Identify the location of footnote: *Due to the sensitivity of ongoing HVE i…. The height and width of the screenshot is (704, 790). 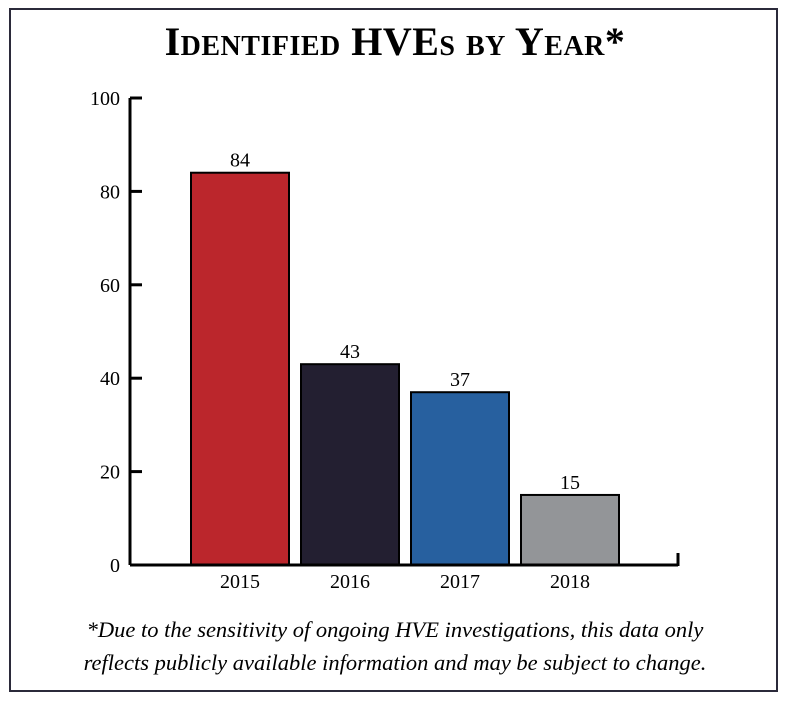
(395, 646).